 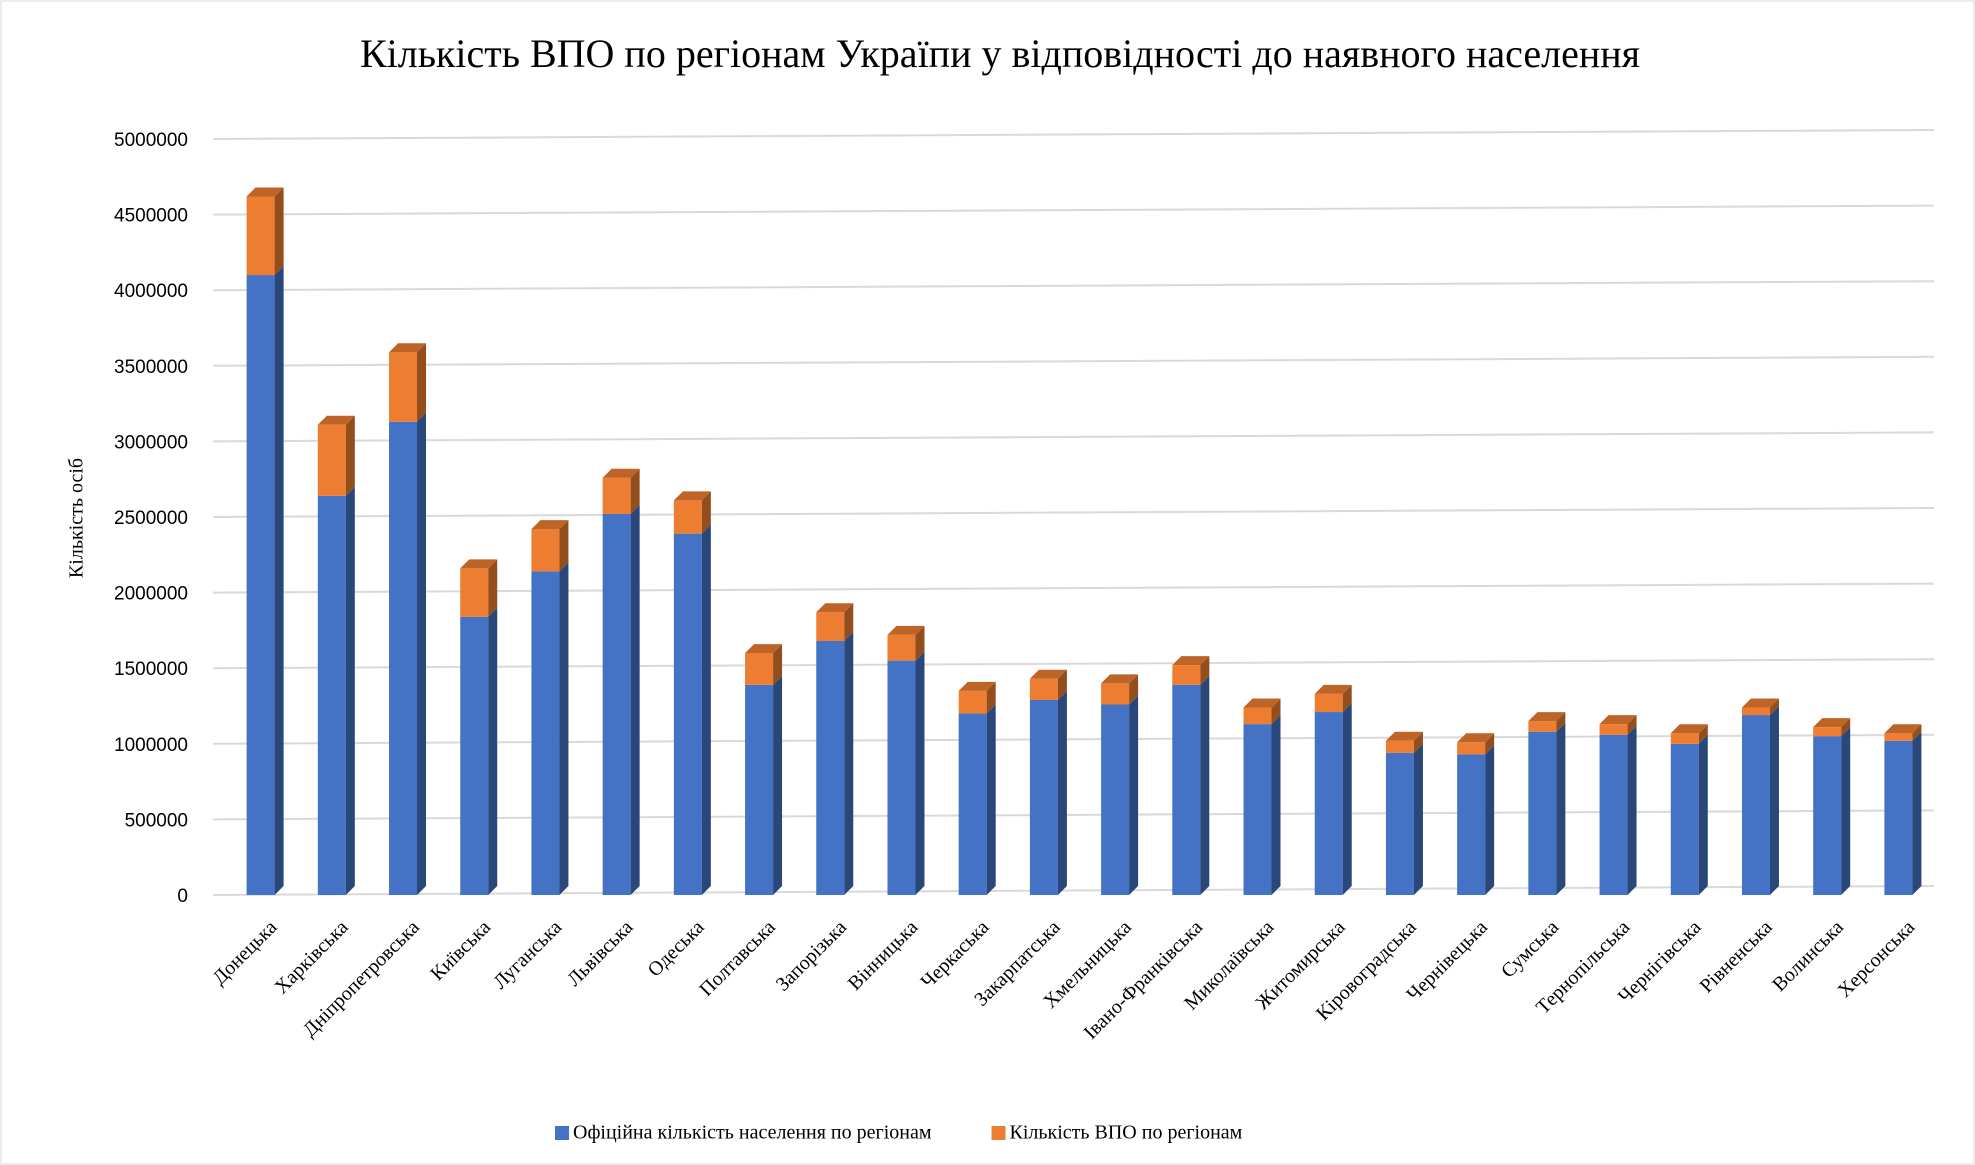 I want to click on y-tick-label: 3500000, so click(x=151, y=367).